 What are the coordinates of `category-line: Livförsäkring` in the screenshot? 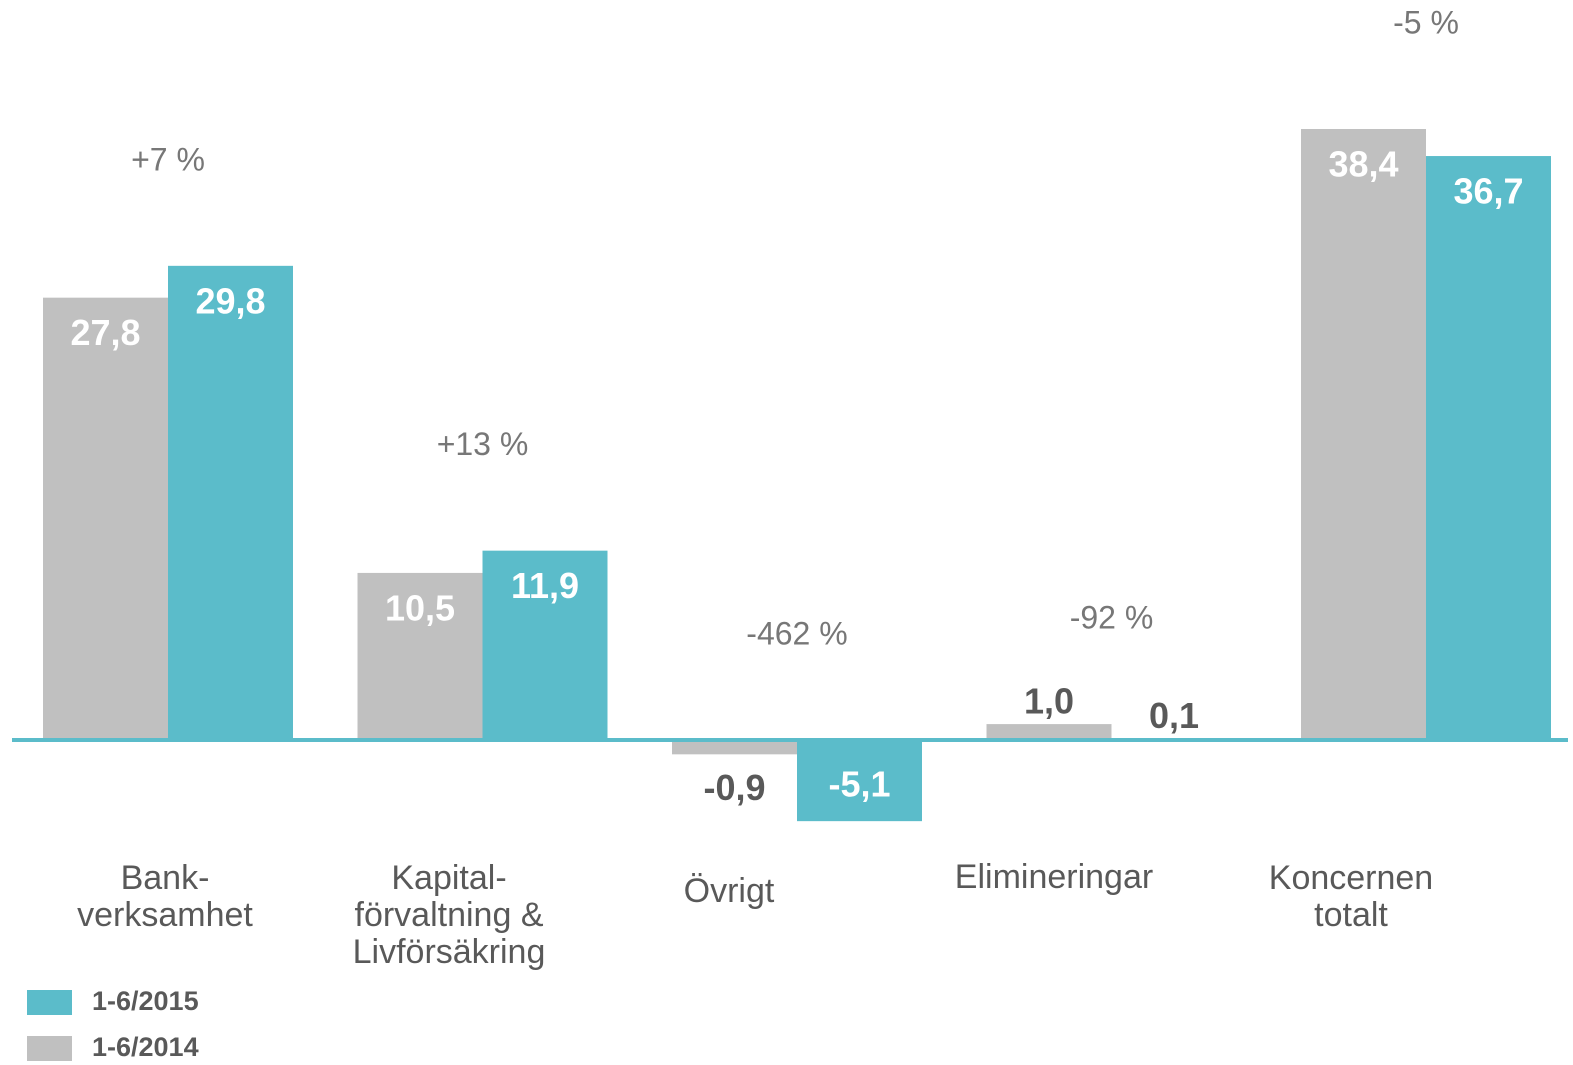 It's located at (449, 952).